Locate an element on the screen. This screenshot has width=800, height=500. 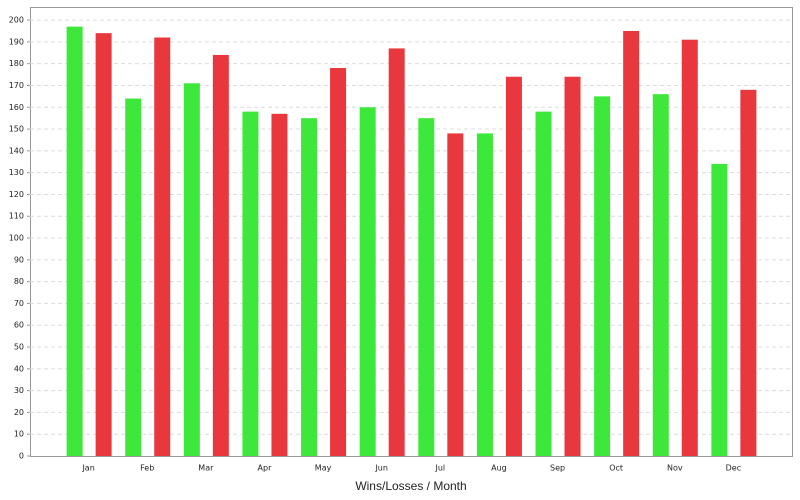
x-tick-label: Aug is located at coordinates (499, 468).